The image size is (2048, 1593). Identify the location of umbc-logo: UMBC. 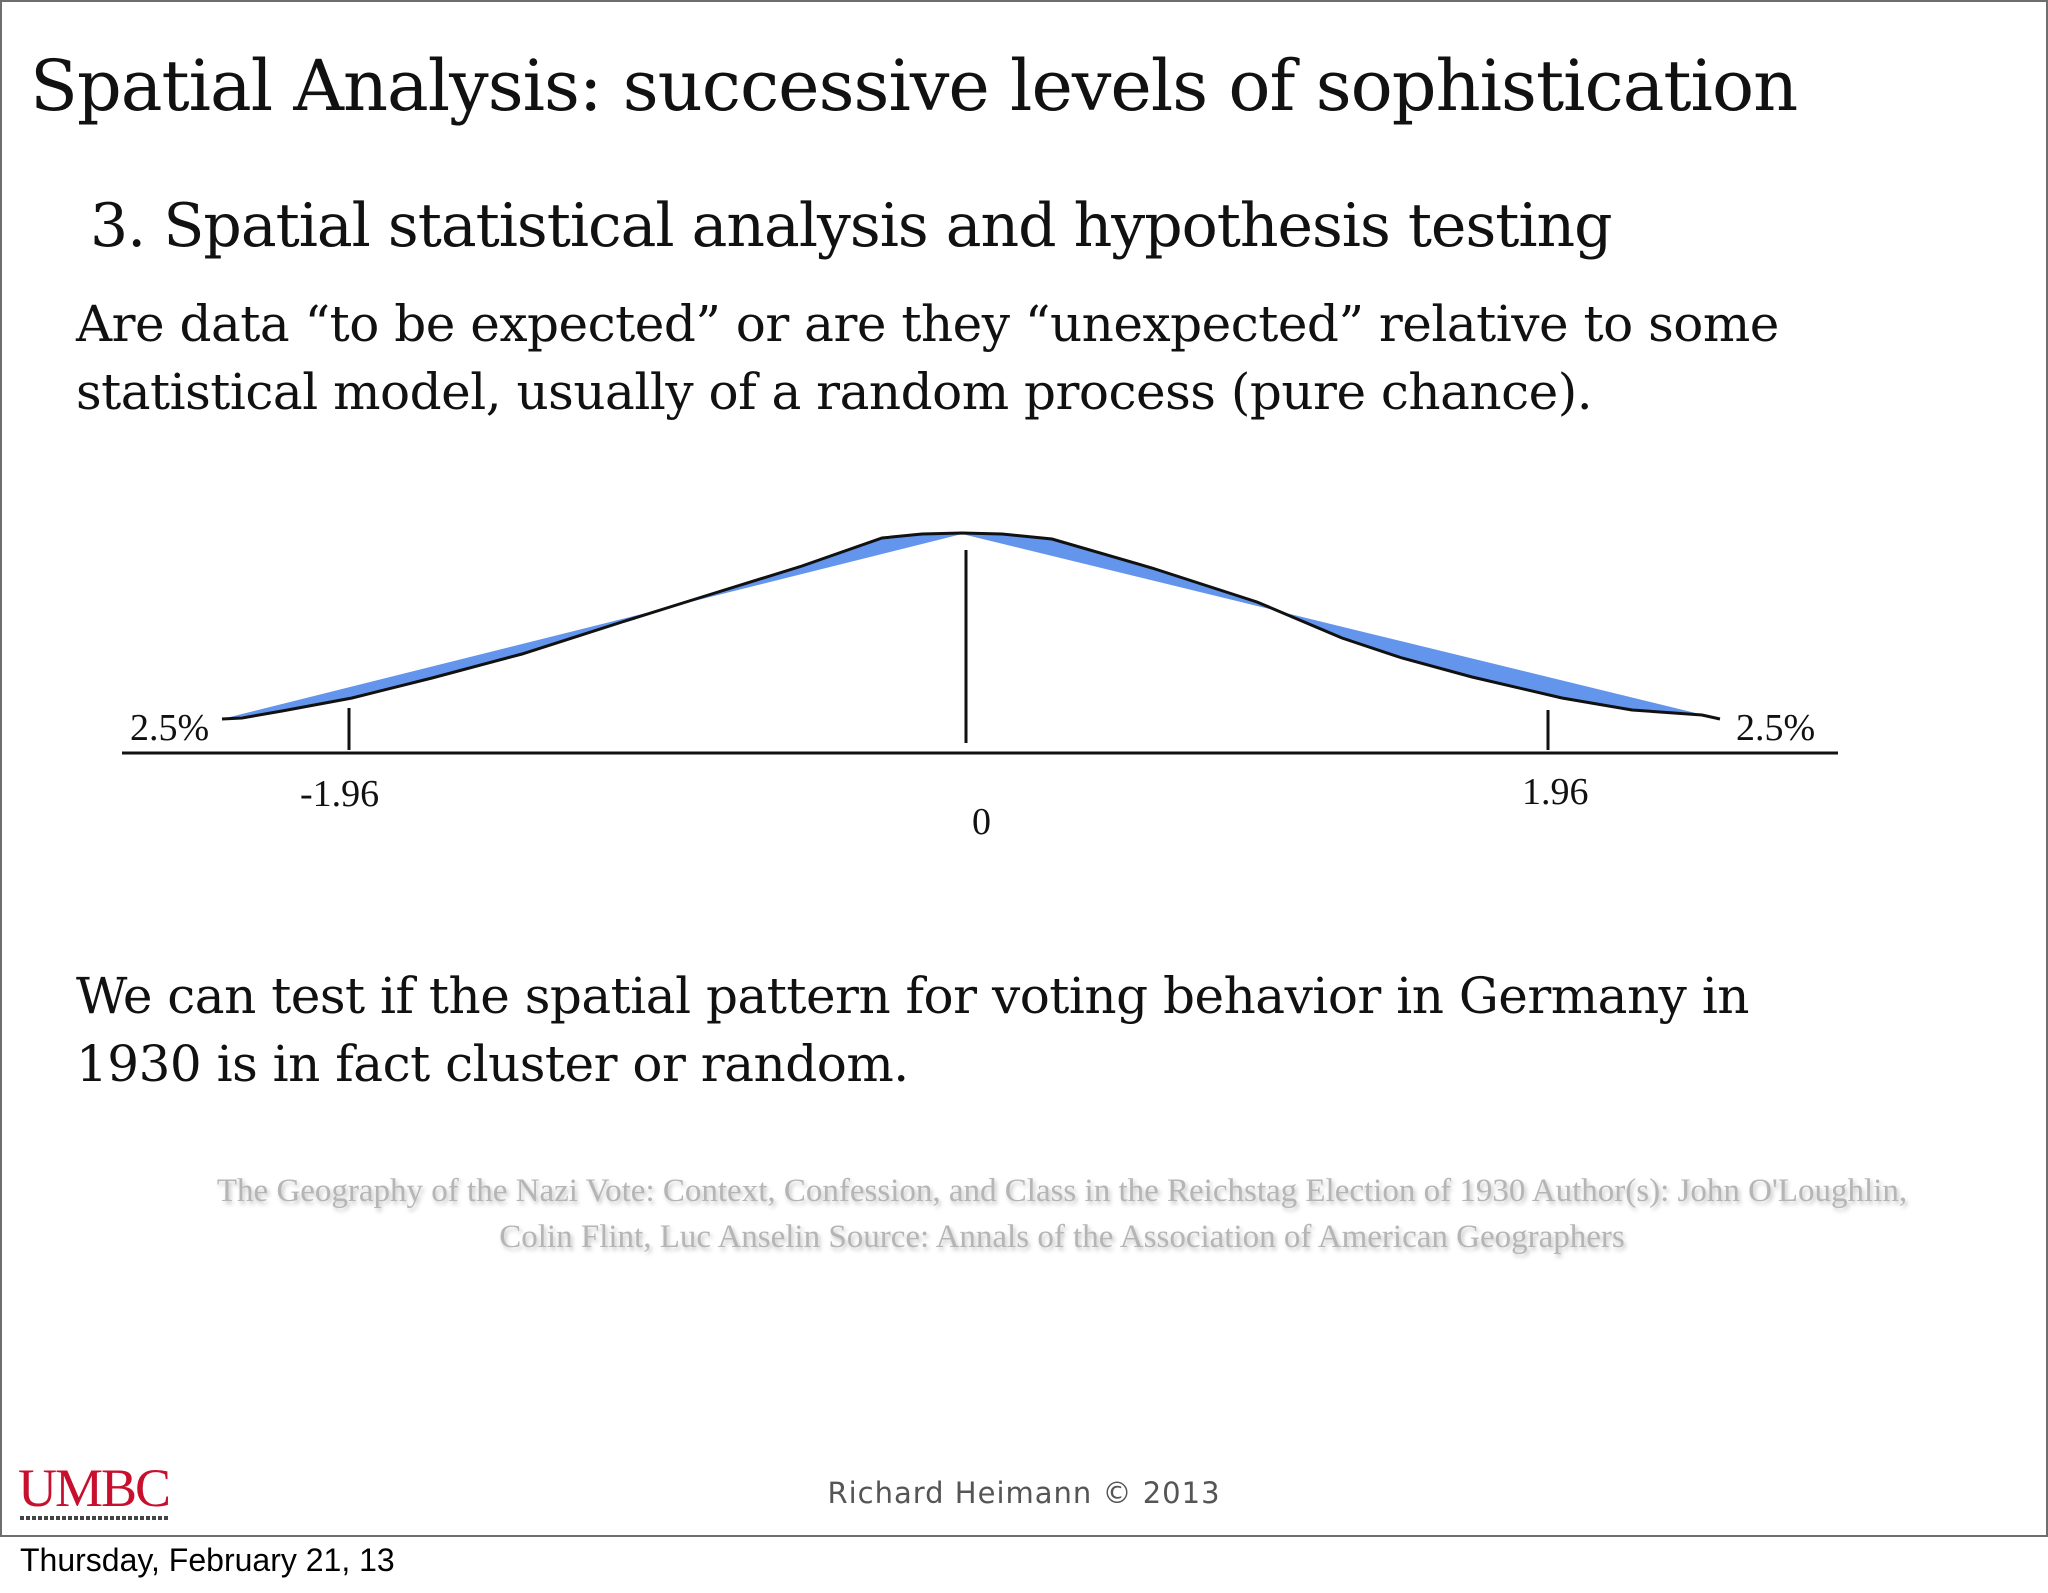
(98, 1491).